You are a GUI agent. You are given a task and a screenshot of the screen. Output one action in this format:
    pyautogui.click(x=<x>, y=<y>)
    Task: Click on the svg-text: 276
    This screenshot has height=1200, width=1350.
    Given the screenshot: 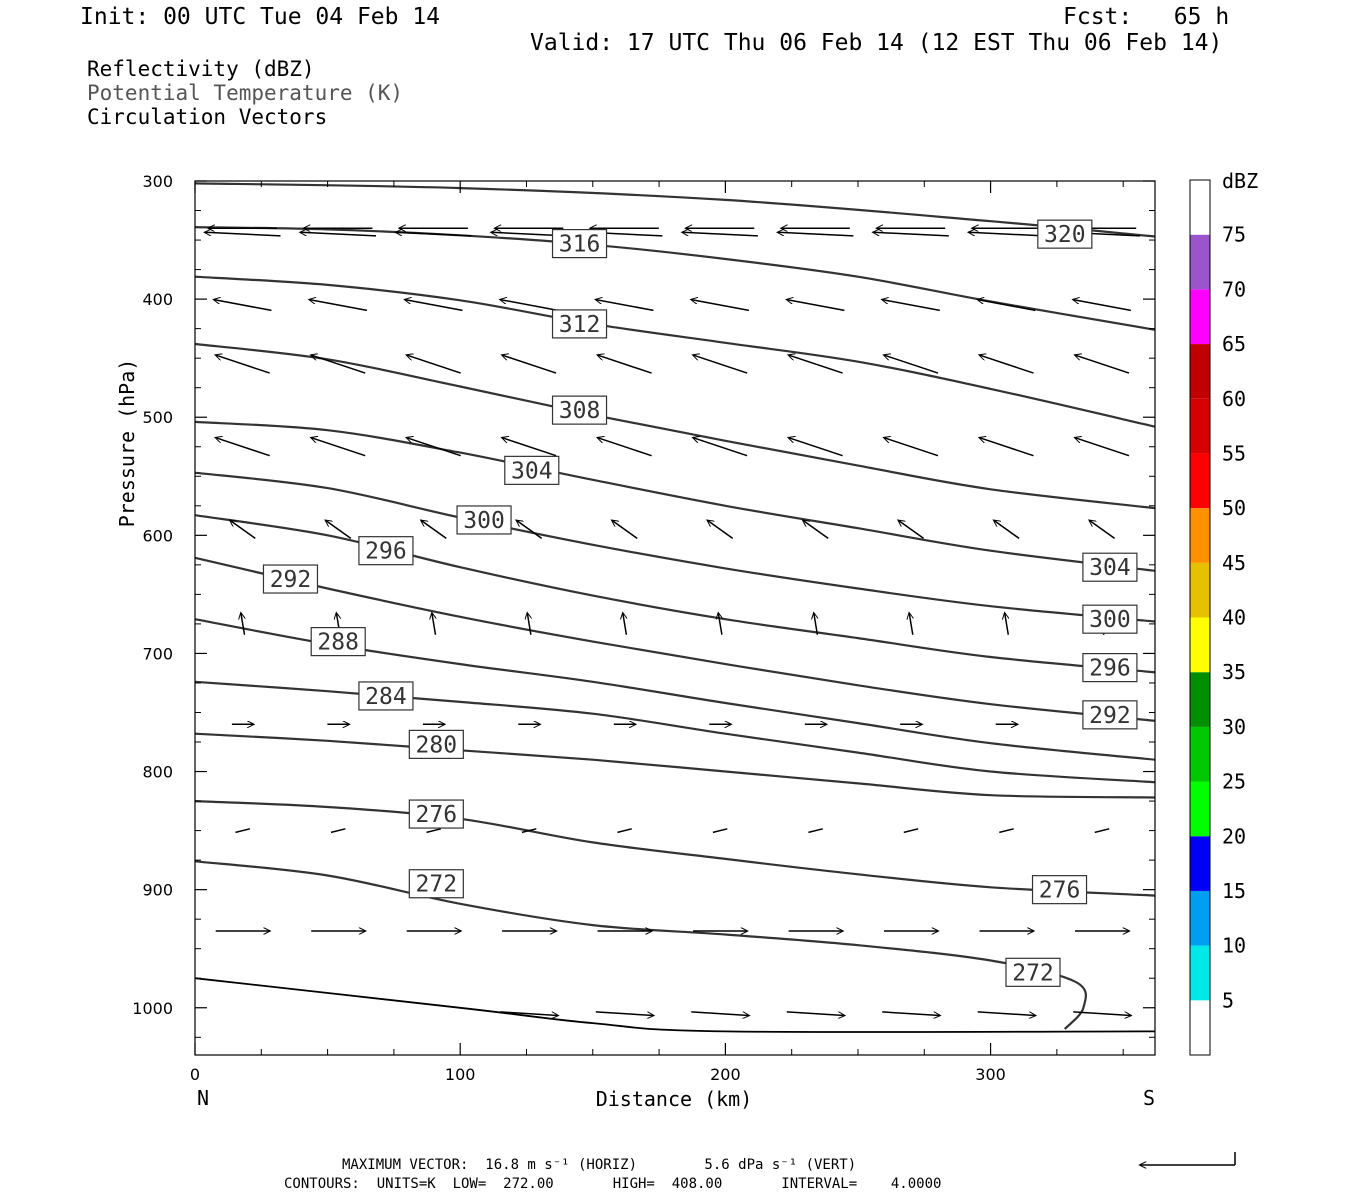 What is the action you would take?
    pyautogui.click(x=1060, y=891)
    